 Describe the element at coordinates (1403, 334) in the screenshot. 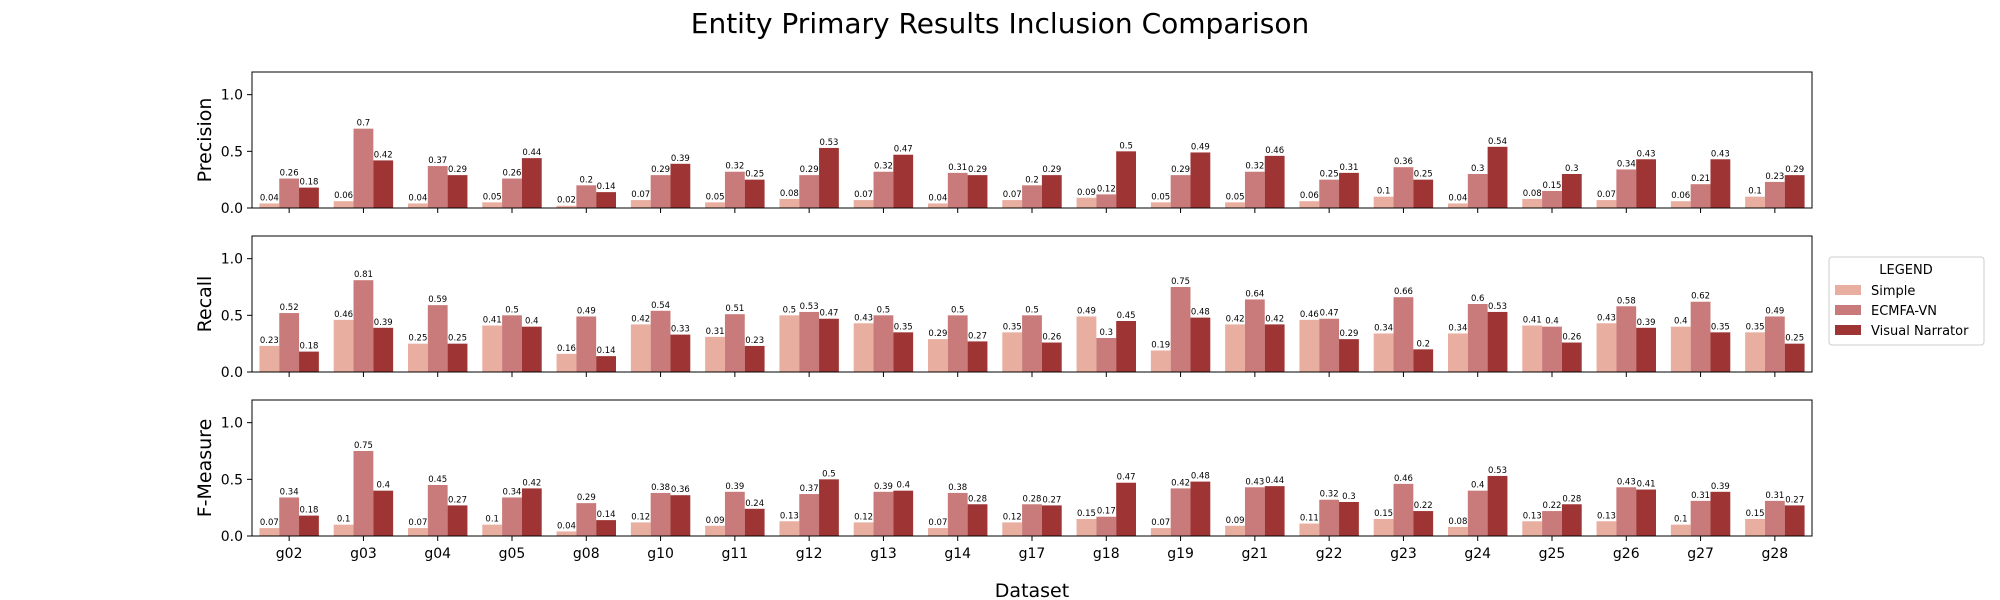

I see `bar-ecmfa-vn-g23` at that location.